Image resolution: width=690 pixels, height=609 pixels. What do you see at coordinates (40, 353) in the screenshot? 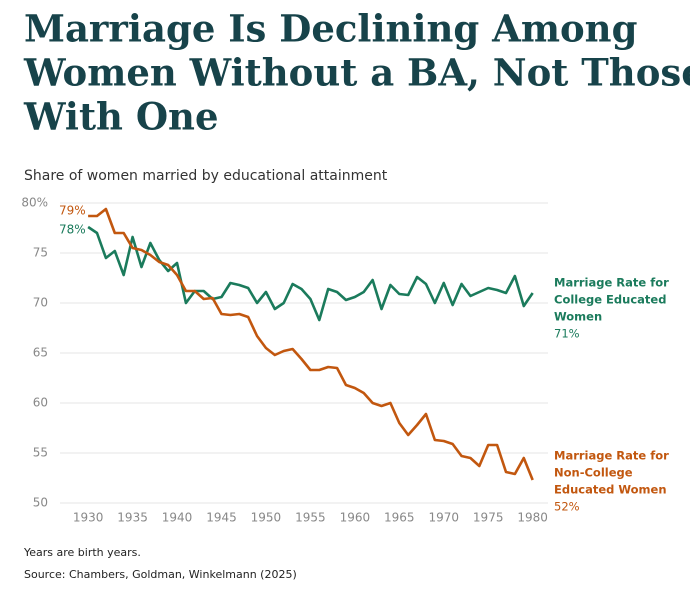
I see `y-tick-label: 65` at bounding box center [40, 353].